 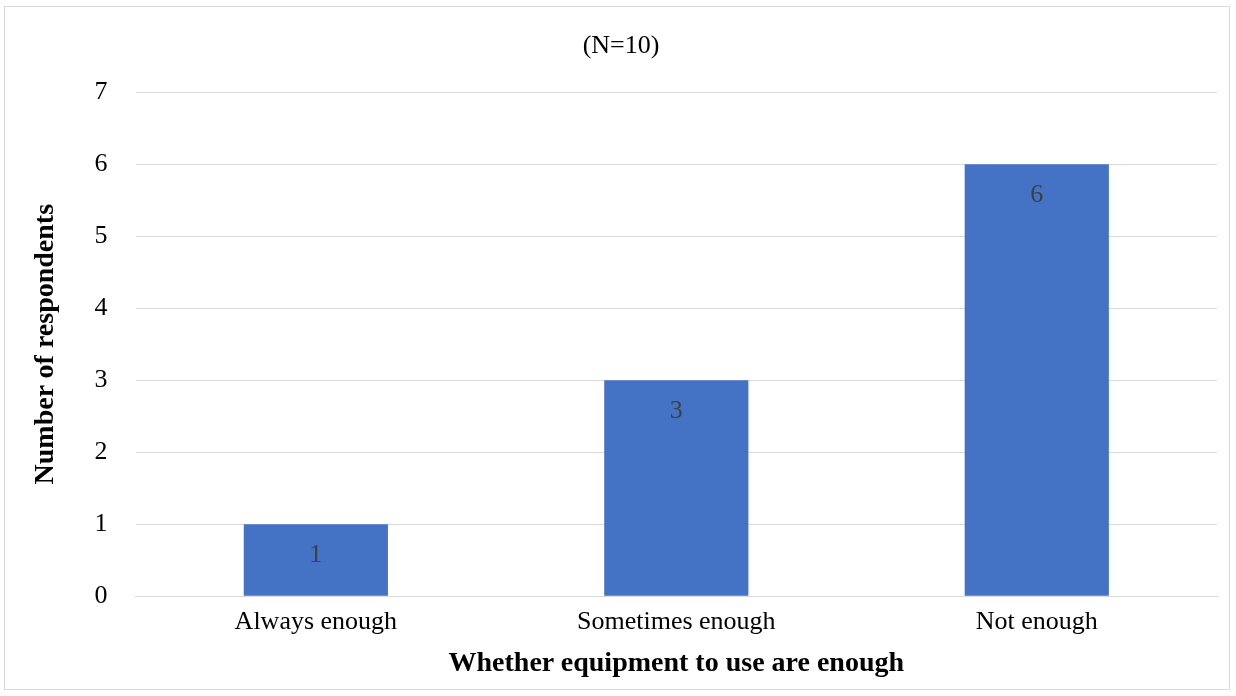 What do you see at coordinates (101, 595) in the screenshot?
I see `y-tick-label: 0` at bounding box center [101, 595].